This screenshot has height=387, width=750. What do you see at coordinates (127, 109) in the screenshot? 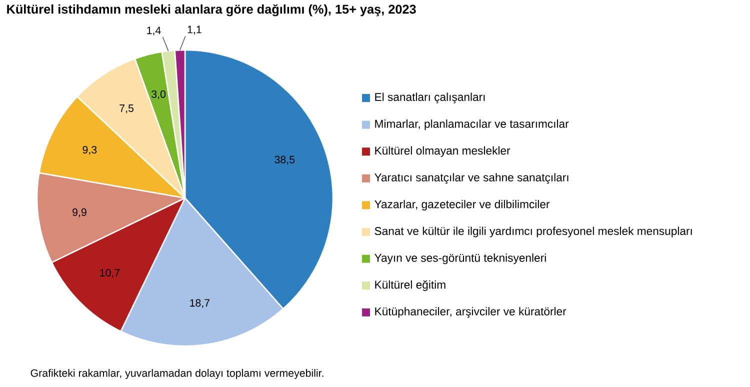
I see `data-label: 7,5` at bounding box center [127, 109].